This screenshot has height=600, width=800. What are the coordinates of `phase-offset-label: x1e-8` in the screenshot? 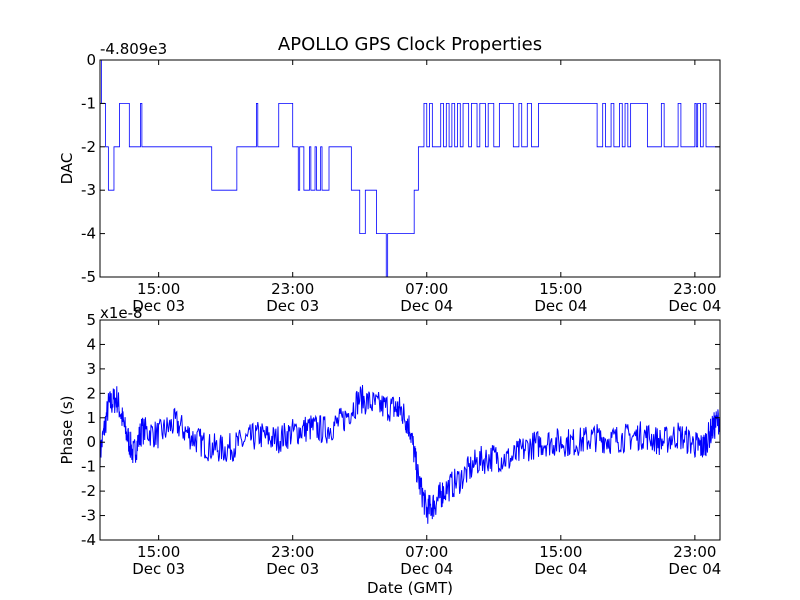 It's located at (121, 313).